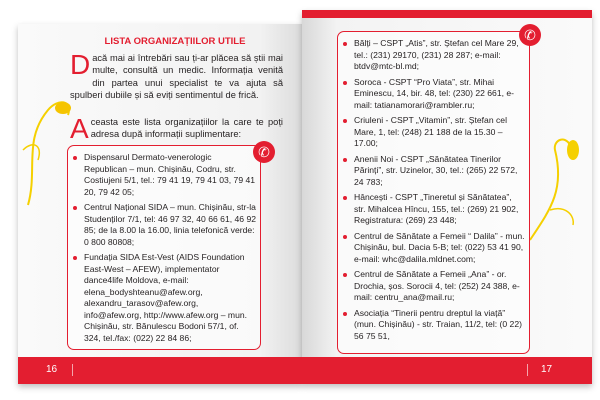 The width and height of the screenshot is (600, 400). I want to click on floral-decoration-right, so click(554, 189).